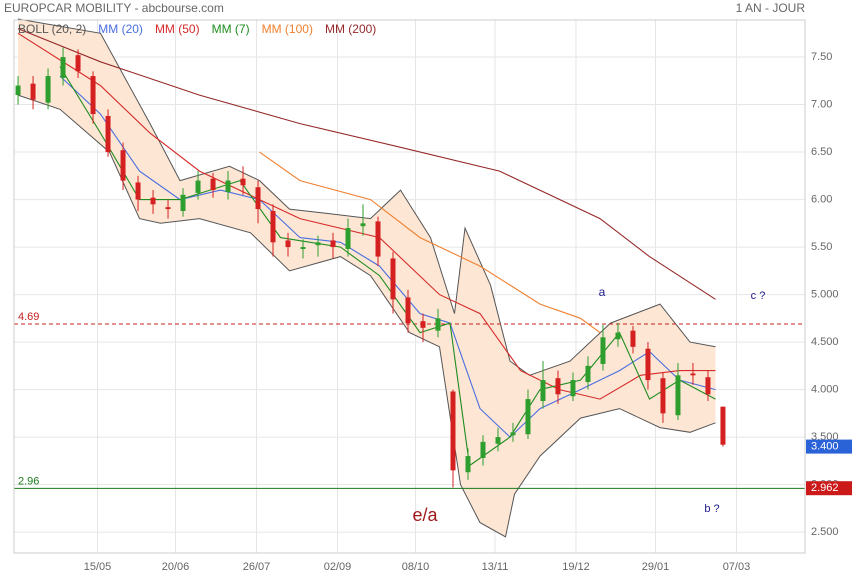 The image size is (855, 580). What do you see at coordinates (176, 567) in the screenshot?
I see `x-tick-label: 20/06` at bounding box center [176, 567].